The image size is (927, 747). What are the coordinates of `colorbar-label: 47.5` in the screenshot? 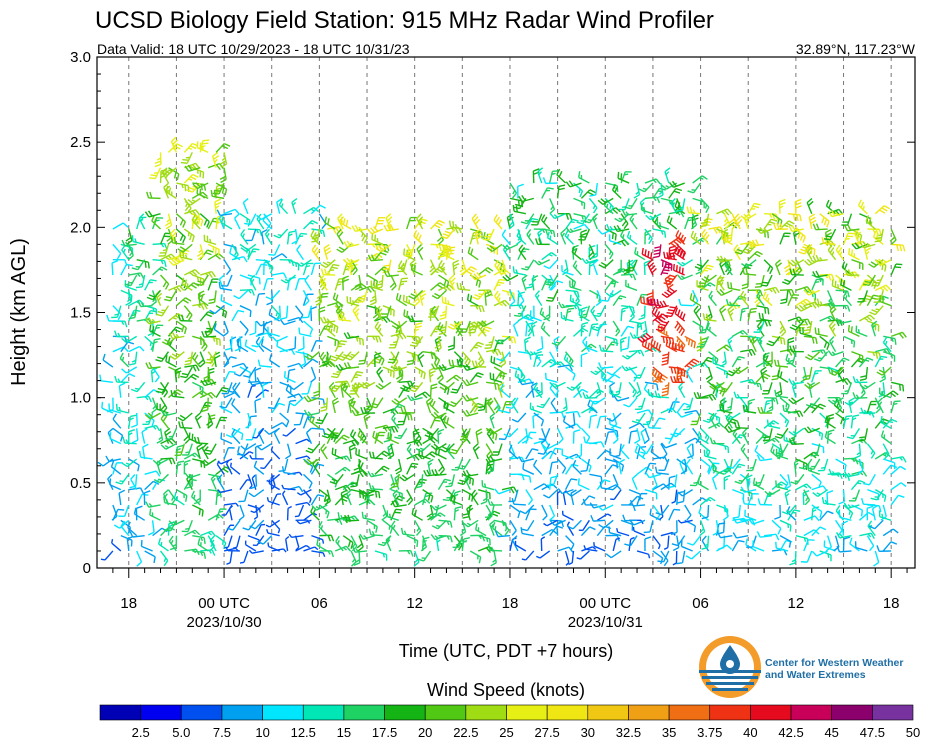 It's located at (872, 732).